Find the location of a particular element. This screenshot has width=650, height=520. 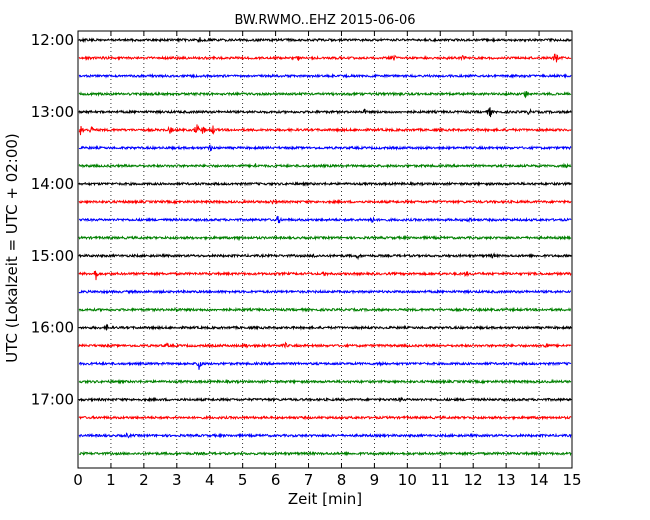

x-tick-label: 11 is located at coordinates (440, 480).